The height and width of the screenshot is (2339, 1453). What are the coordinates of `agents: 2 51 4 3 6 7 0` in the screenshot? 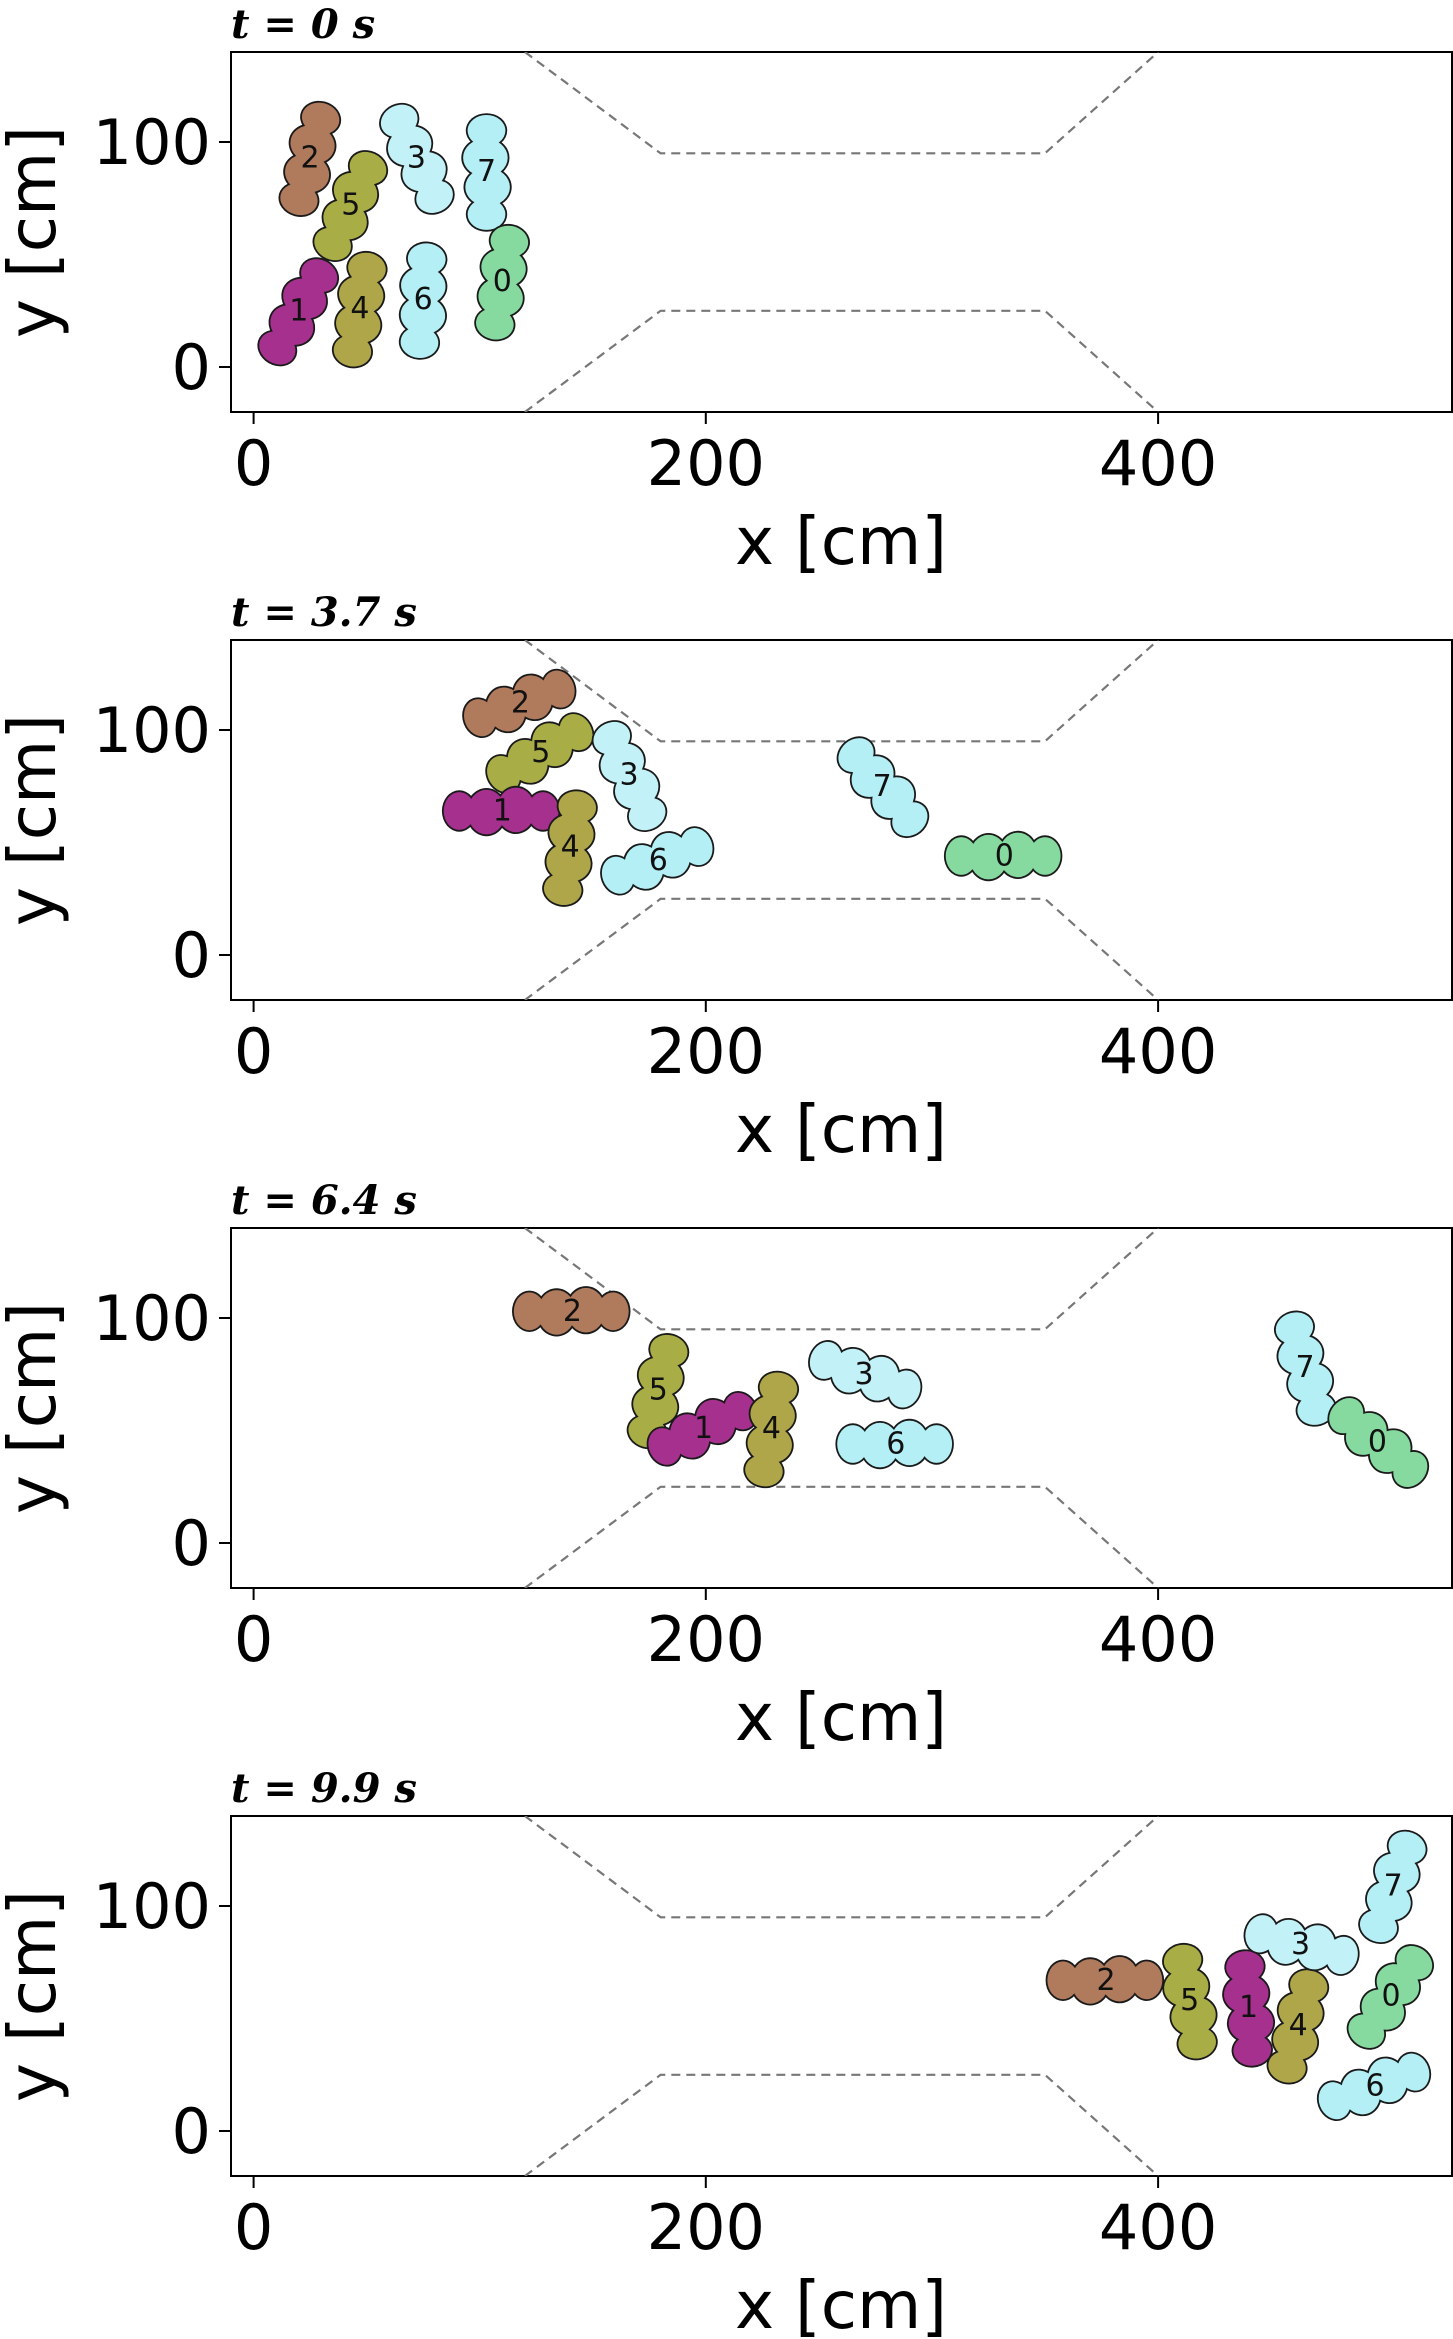 It's located at (971, 1387).